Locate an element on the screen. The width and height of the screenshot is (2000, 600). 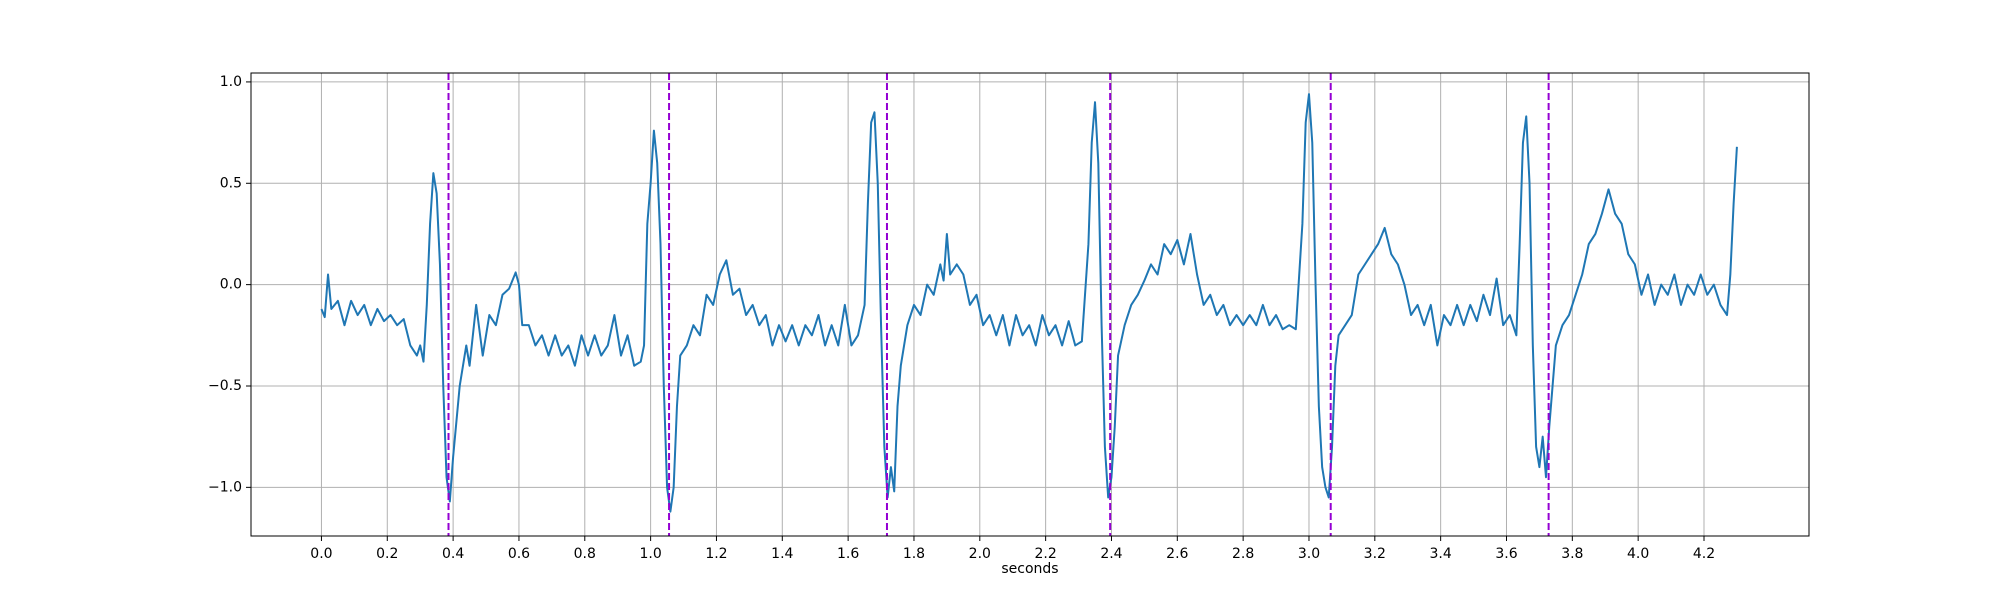
y-tick-label: 0.5 is located at coordinates (231, 183).